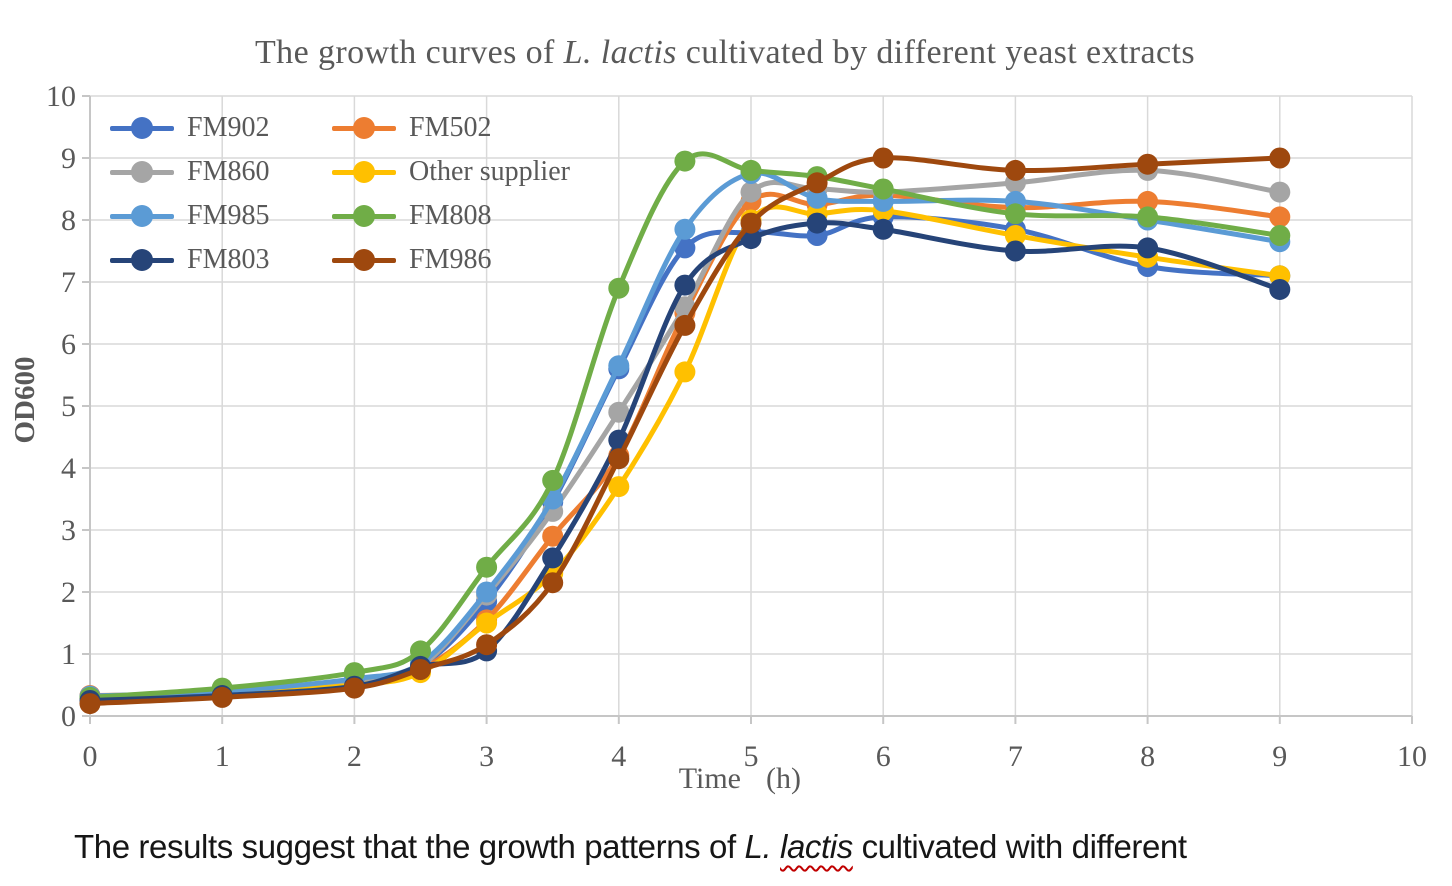 The height and width of the screenshot is (886, 1452). I want to click on legend-label-fm860: FM860, so click(228, 171).